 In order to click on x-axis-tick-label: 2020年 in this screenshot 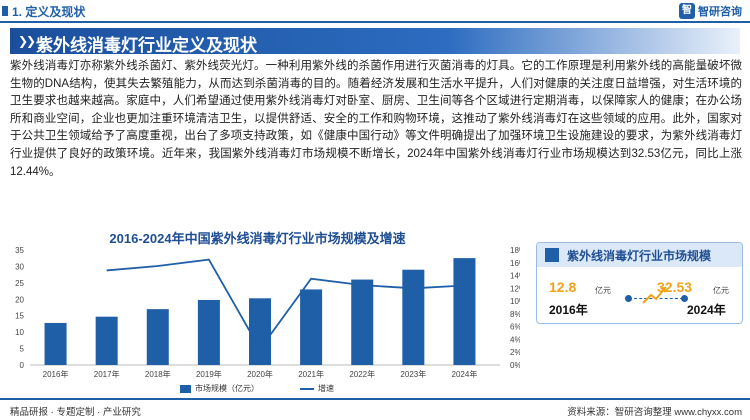, I will do `click(260, 374)`.